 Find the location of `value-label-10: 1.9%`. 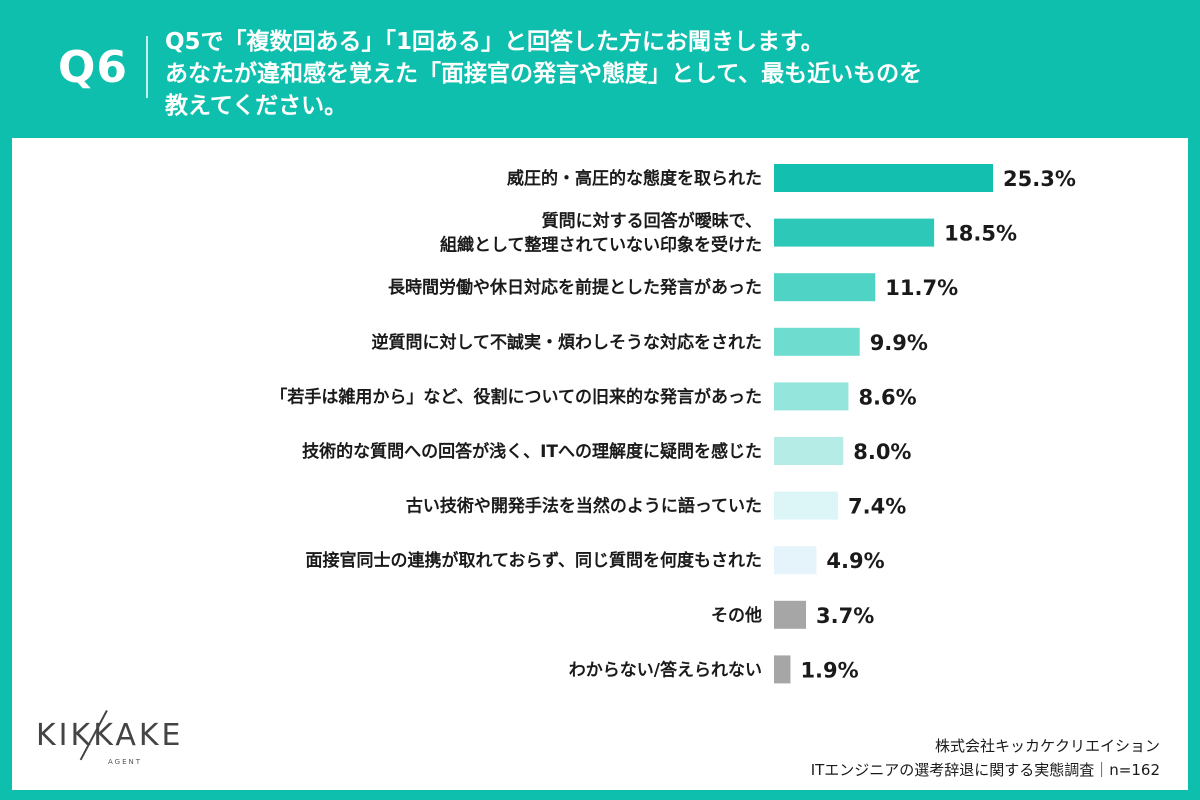

value-label-10: 1.9% is located at coordinates (829, 670).